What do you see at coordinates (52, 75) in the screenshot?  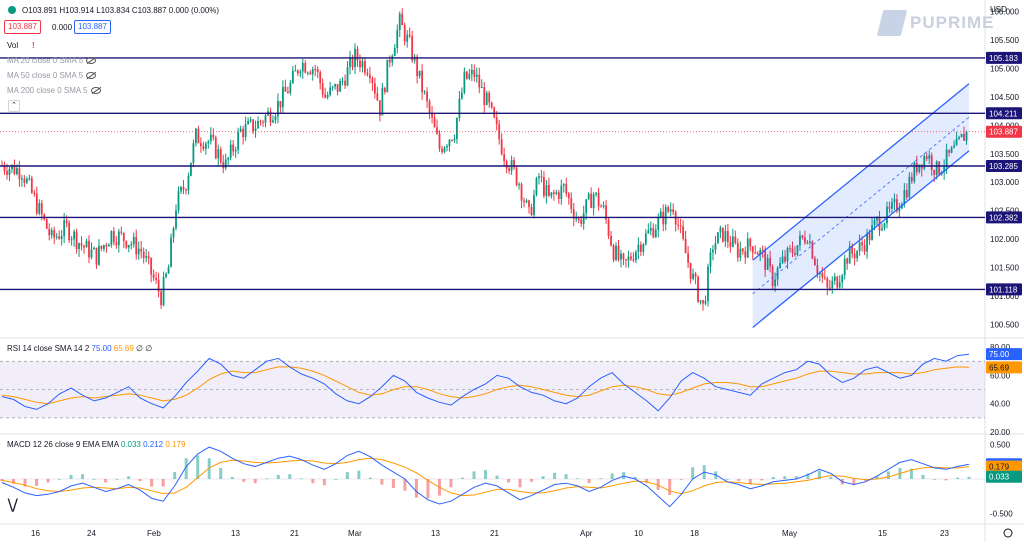 I see `ma50-label: MA 50 close 0 SMA 5` at bounding box center [52, 75].